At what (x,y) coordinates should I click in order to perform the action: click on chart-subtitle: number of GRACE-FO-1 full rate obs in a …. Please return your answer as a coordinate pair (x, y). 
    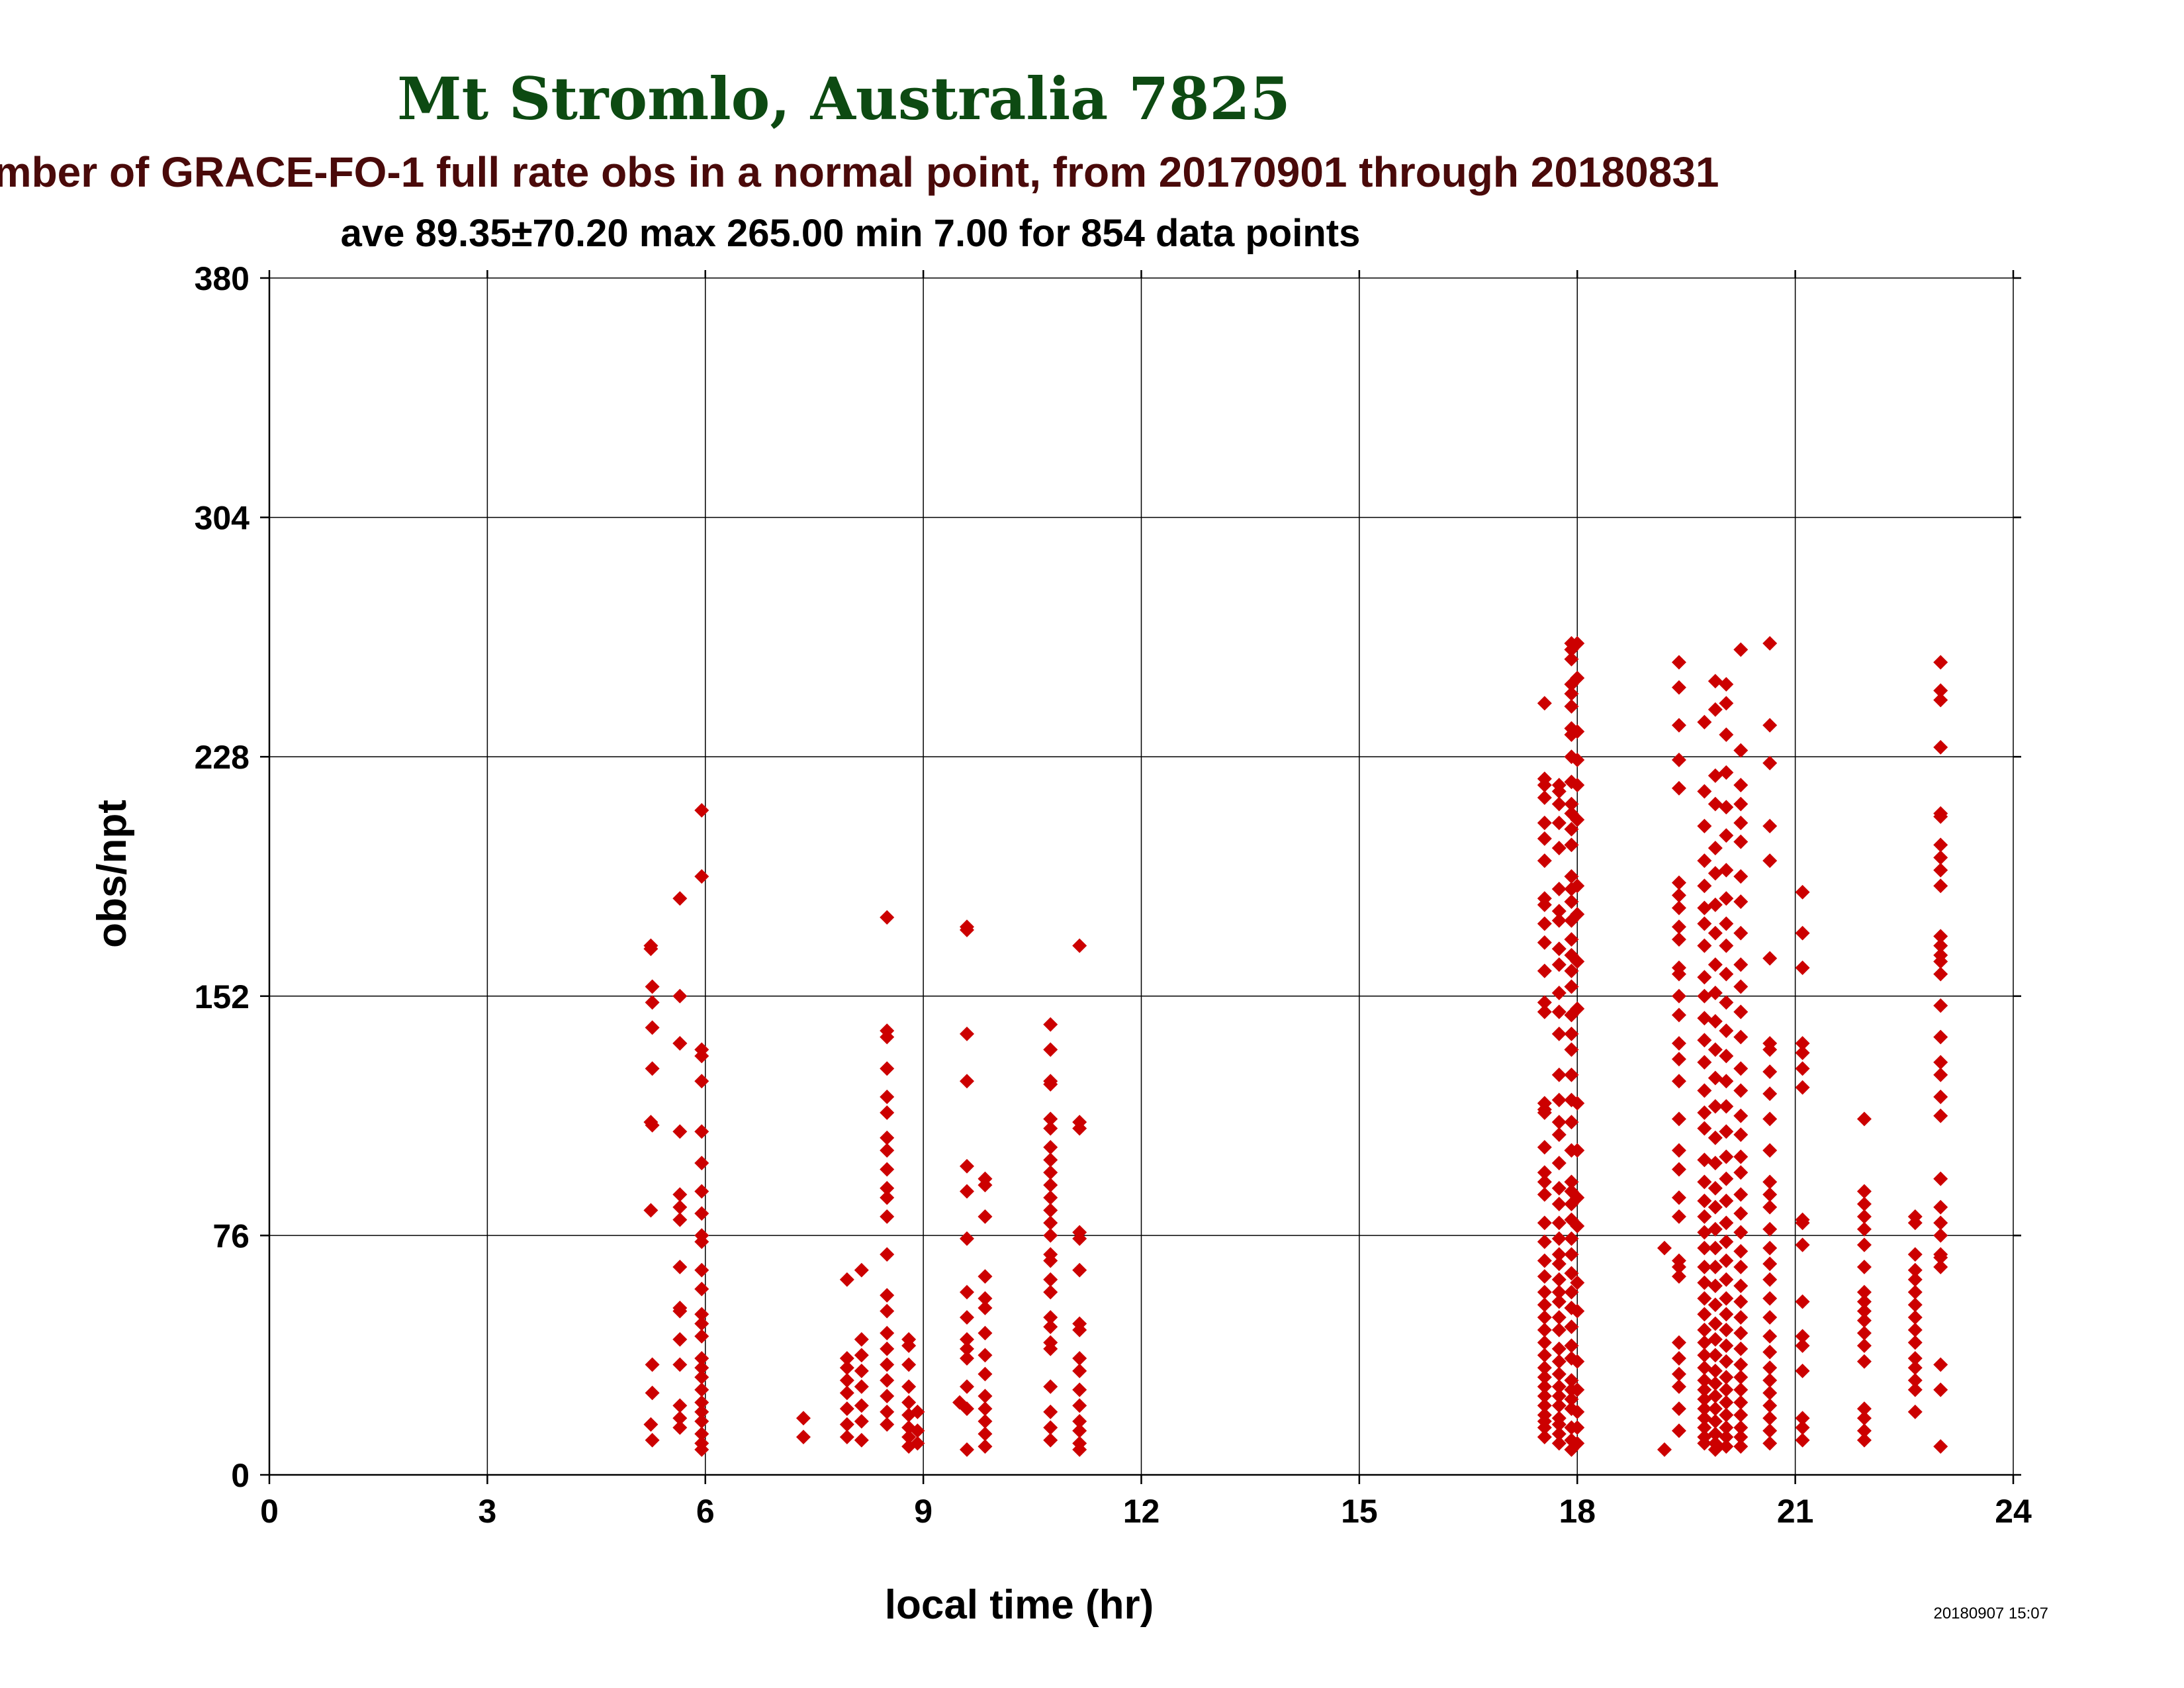
    Looking at the image, I should click on (859, 172).